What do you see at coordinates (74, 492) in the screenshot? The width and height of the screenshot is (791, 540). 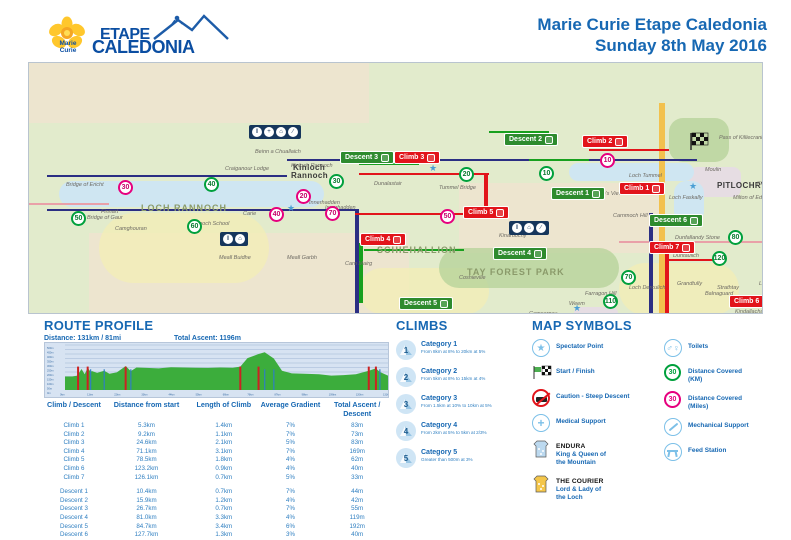 I see `cell-name: Descent 1` at bounding box center [74, 492].